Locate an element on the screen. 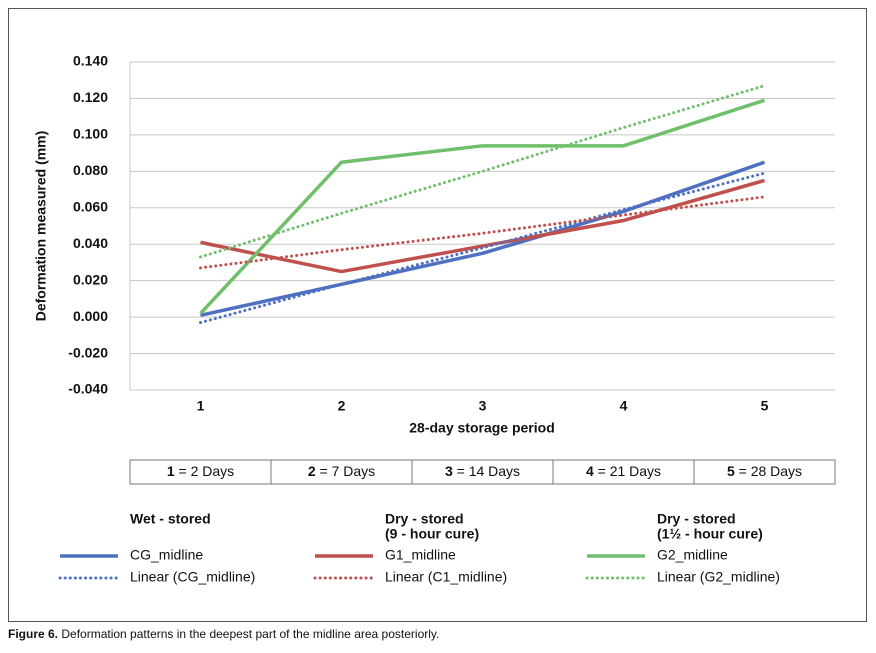  y-tick-label: 0.000 is located at coordinates (90, 316).